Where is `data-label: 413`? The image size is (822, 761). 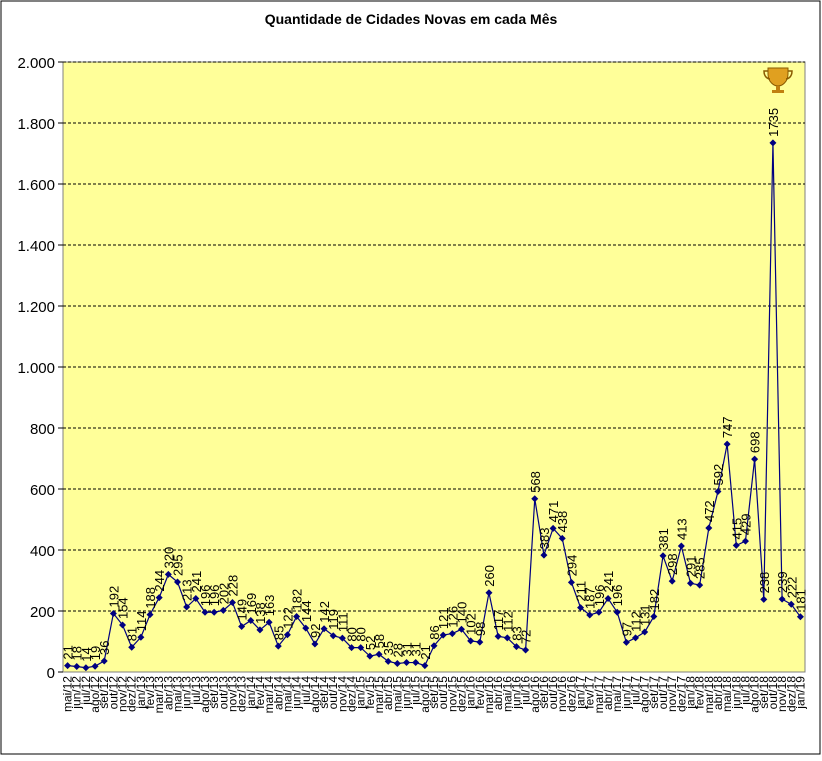
data-label: 413 is located at coordinates (681, 529).